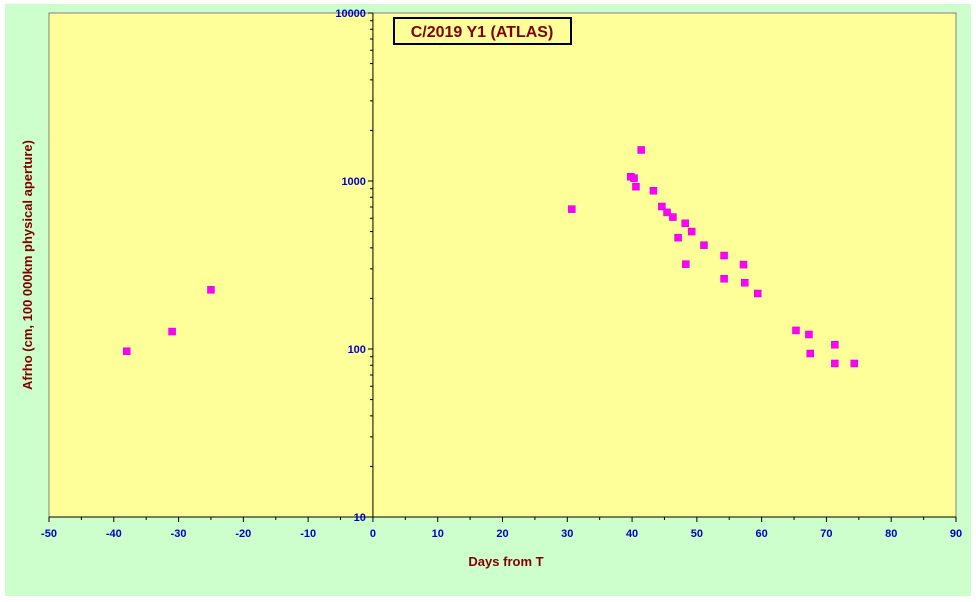 The width and height of the screenshot is (976, 602). I want to click on x-tick-label: -10, so click(308, 534).